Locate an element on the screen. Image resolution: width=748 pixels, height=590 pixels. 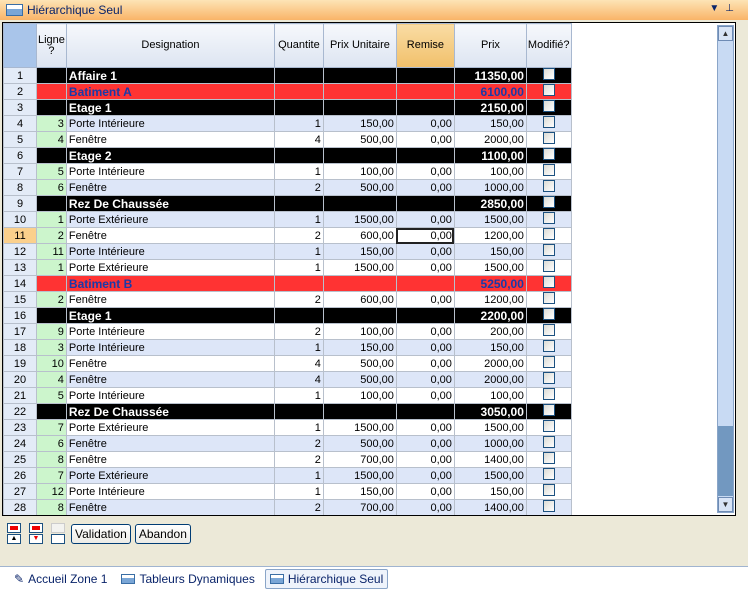
table-row: 27 12 Porte Intérieure 1 150,00 0,00 150,00 is located at coordinates (287, 491).